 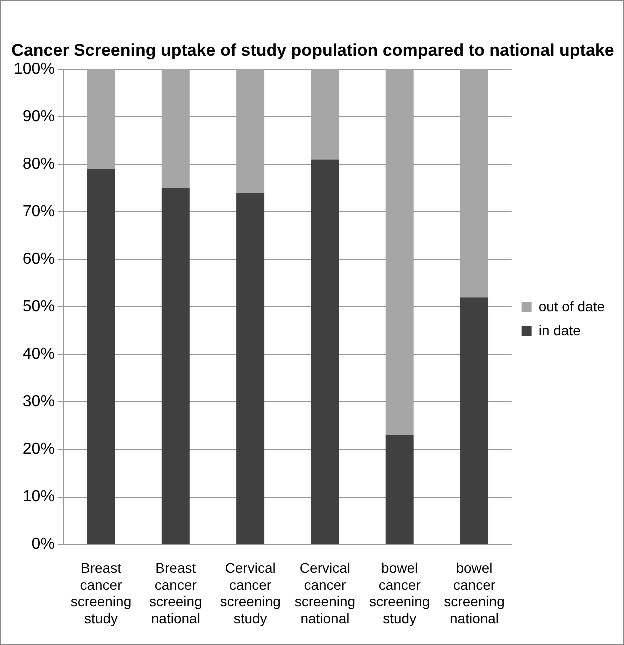 What do you see at coordinates (38, 355) in the screenshot?
I see `y-tick-label: 40%` at bounding box center [38, 355].